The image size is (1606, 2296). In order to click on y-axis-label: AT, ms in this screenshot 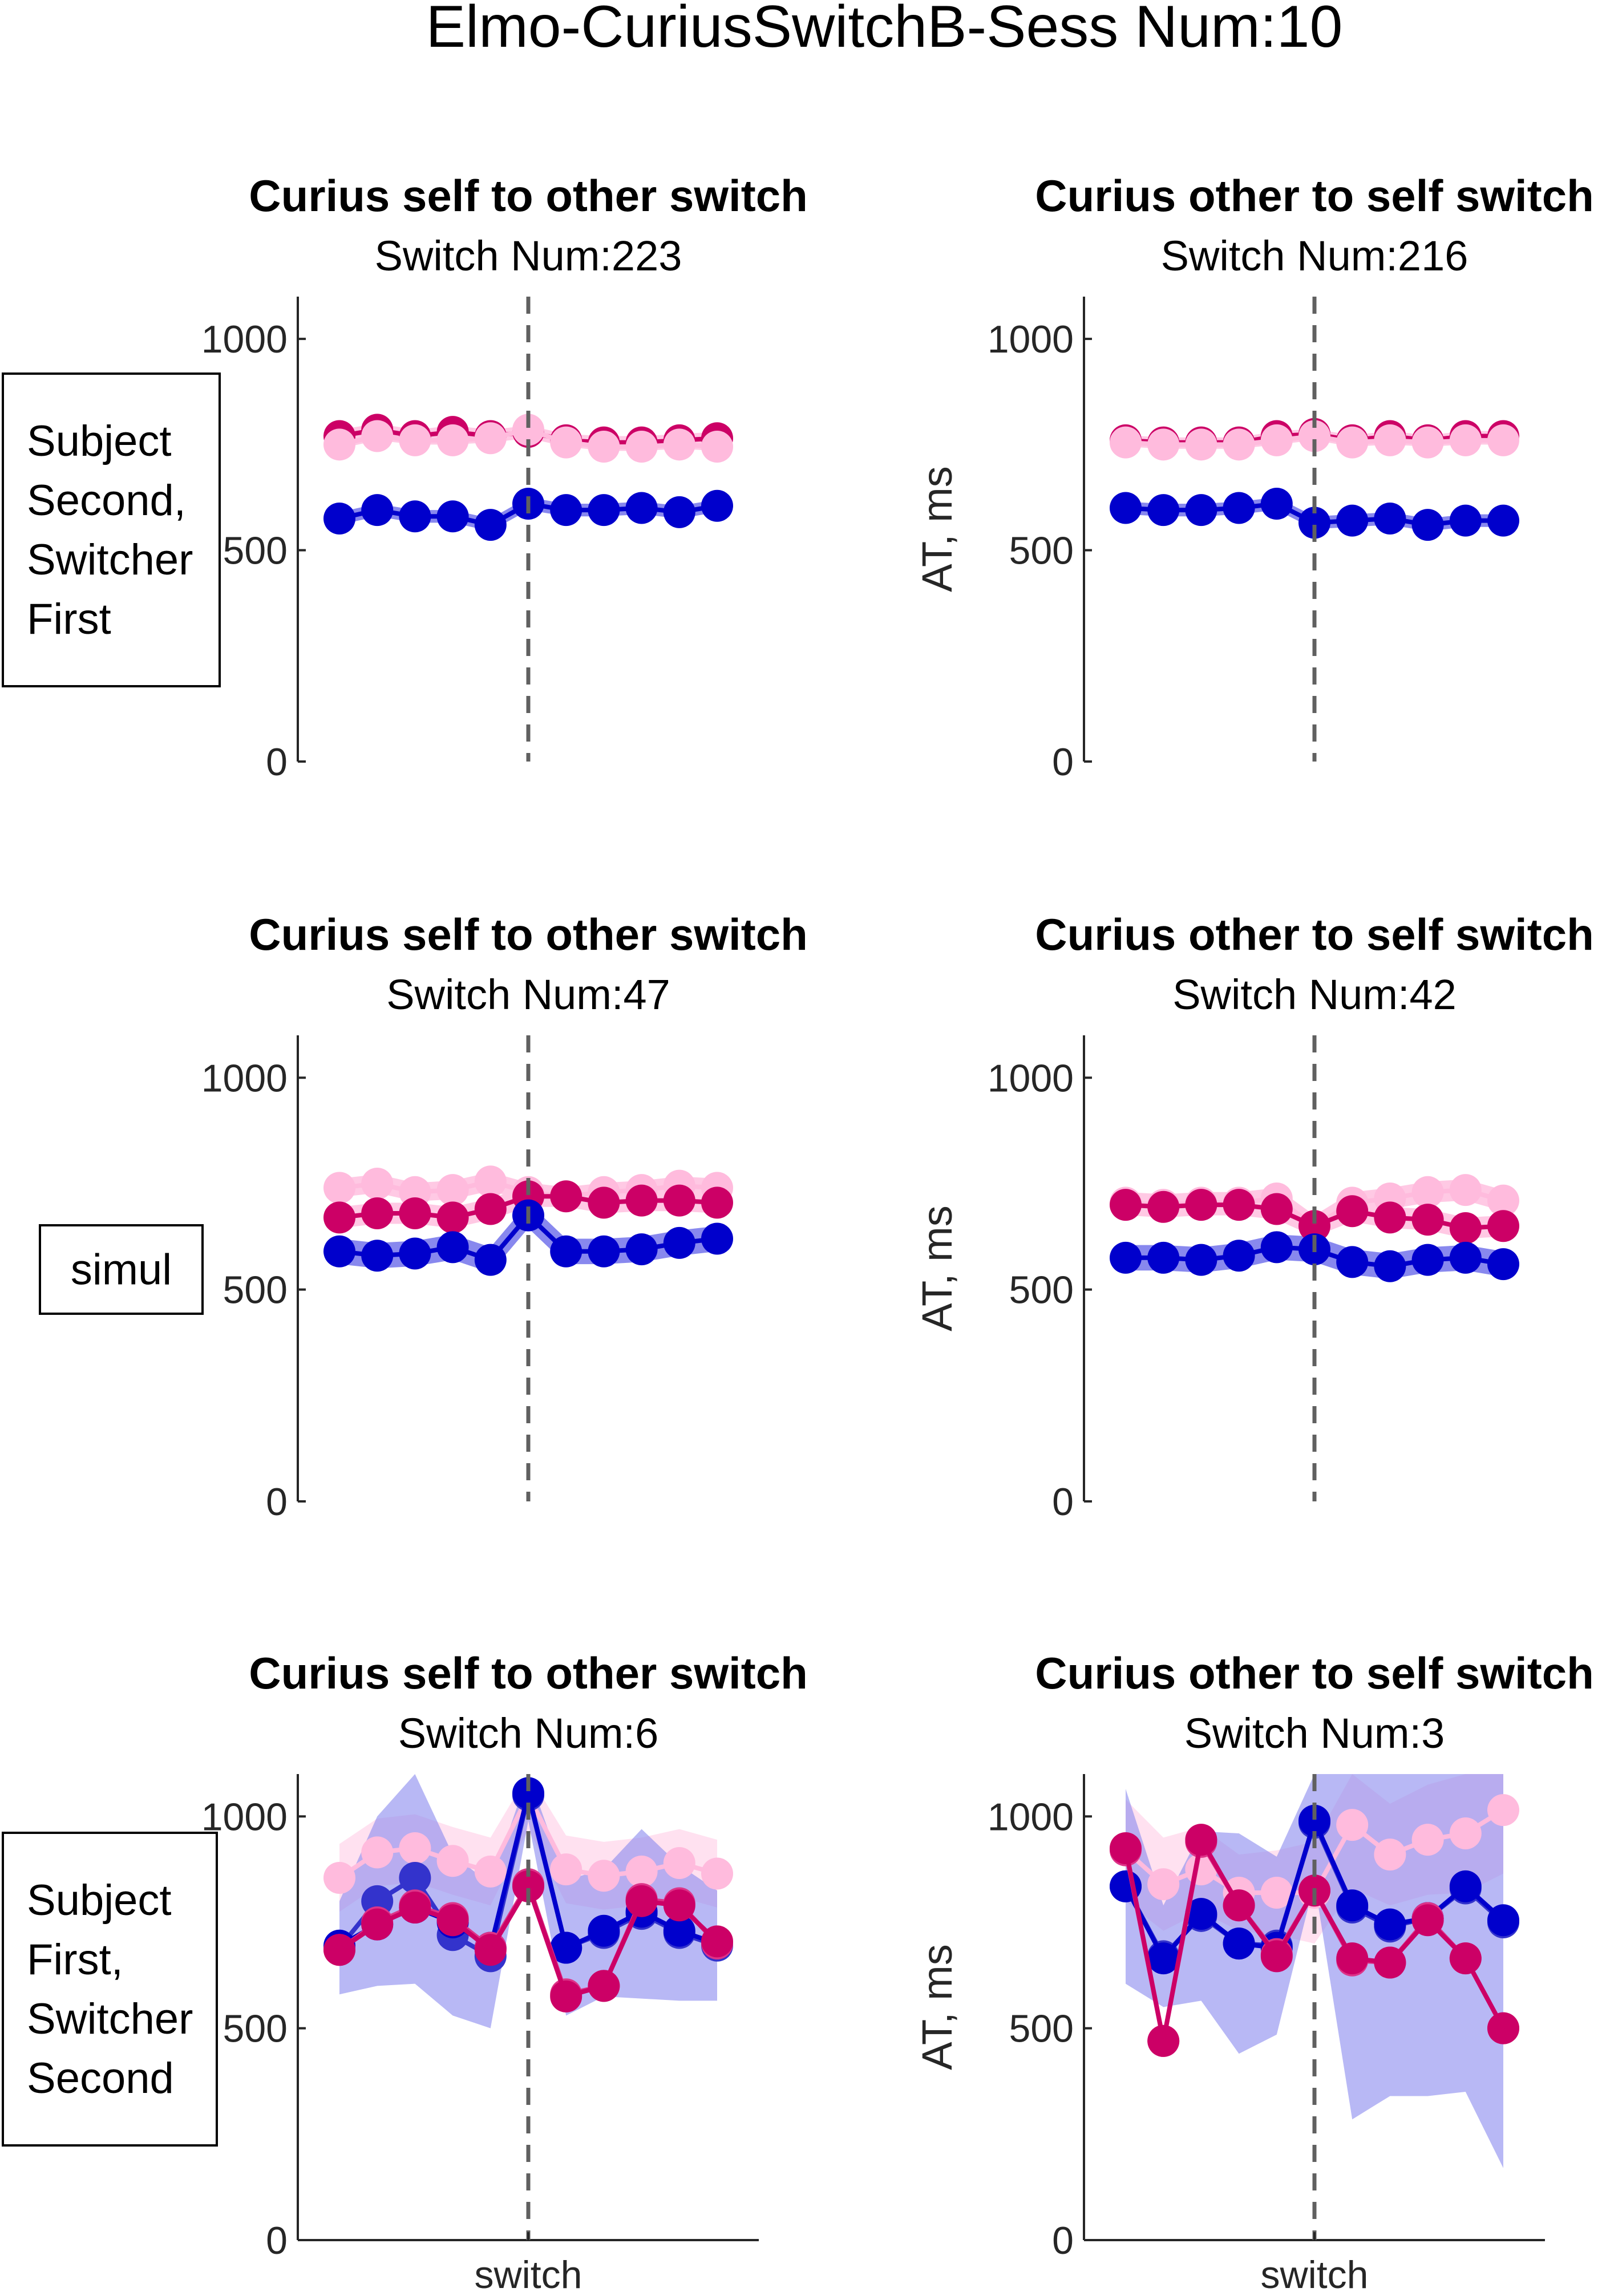, I will do `click(937, 2007)`.